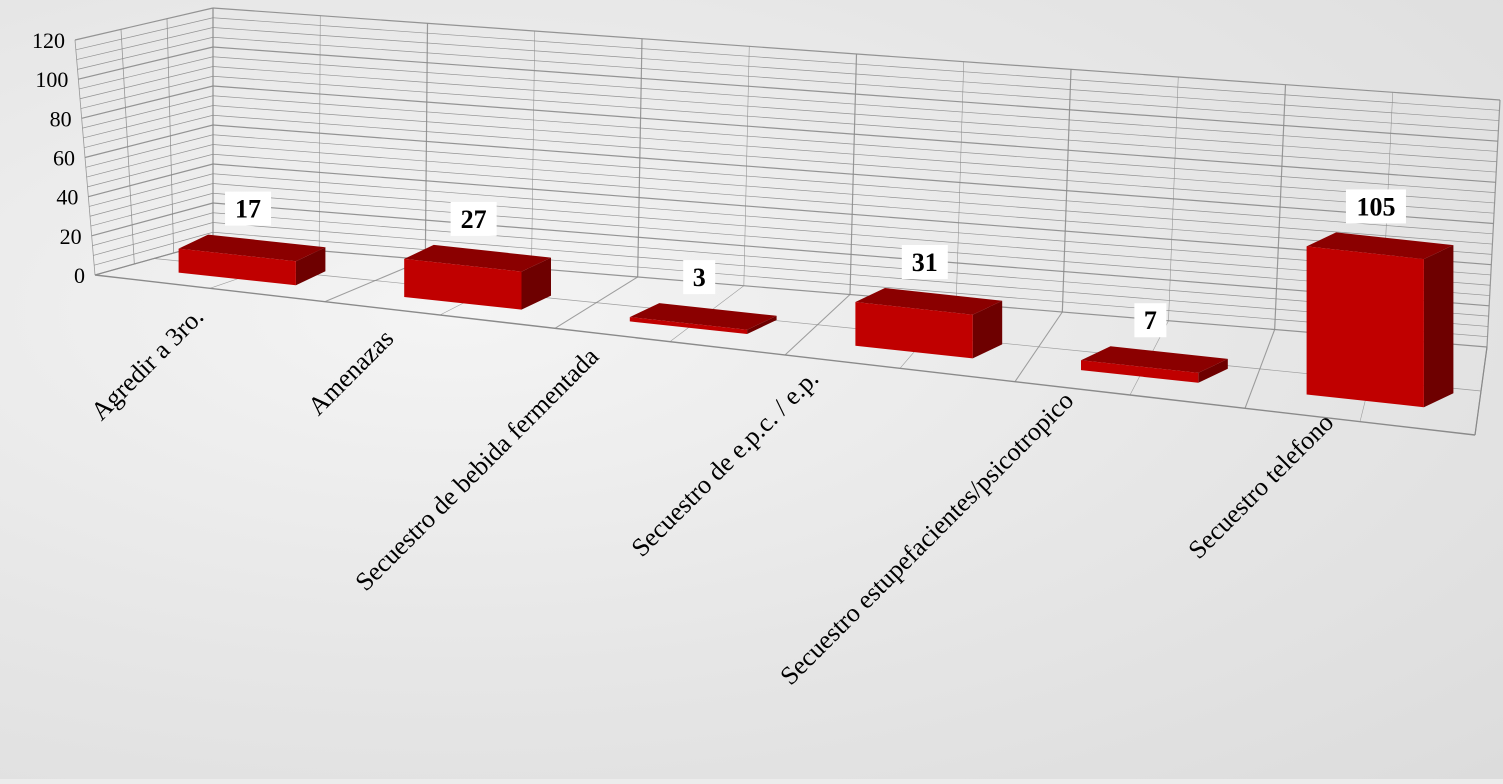  I want to click on data-label-text: 17, so click(248, 209).